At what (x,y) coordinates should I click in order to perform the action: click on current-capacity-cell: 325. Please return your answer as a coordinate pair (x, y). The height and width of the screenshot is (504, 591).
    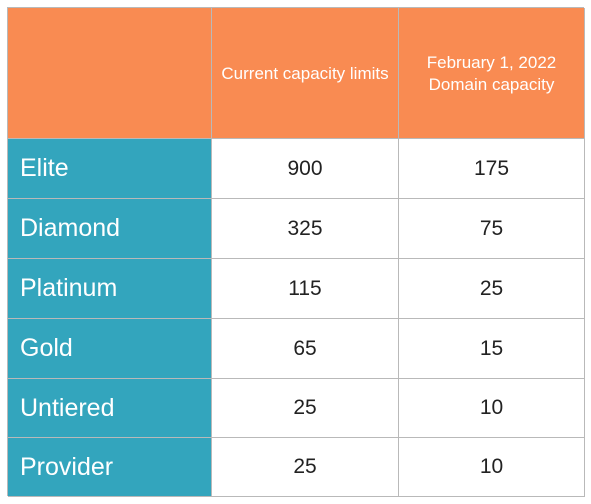
    Looking at the image, I should click on (305, 229).